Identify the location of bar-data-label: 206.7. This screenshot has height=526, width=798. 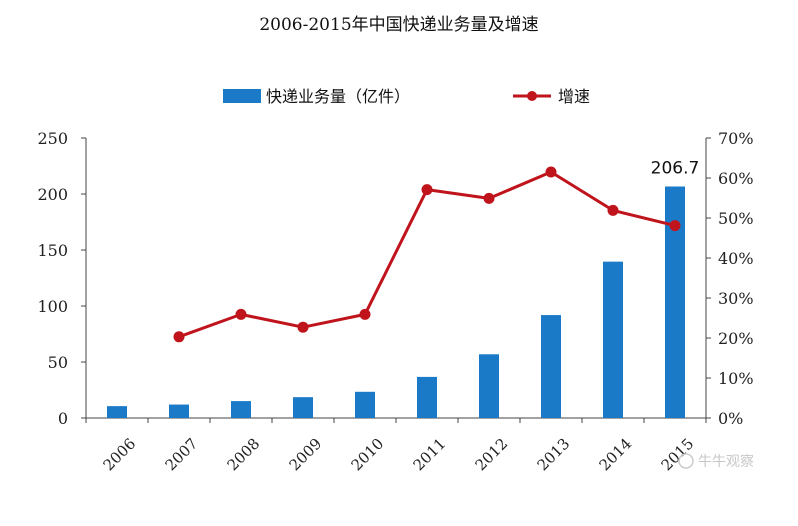
(675, 168).